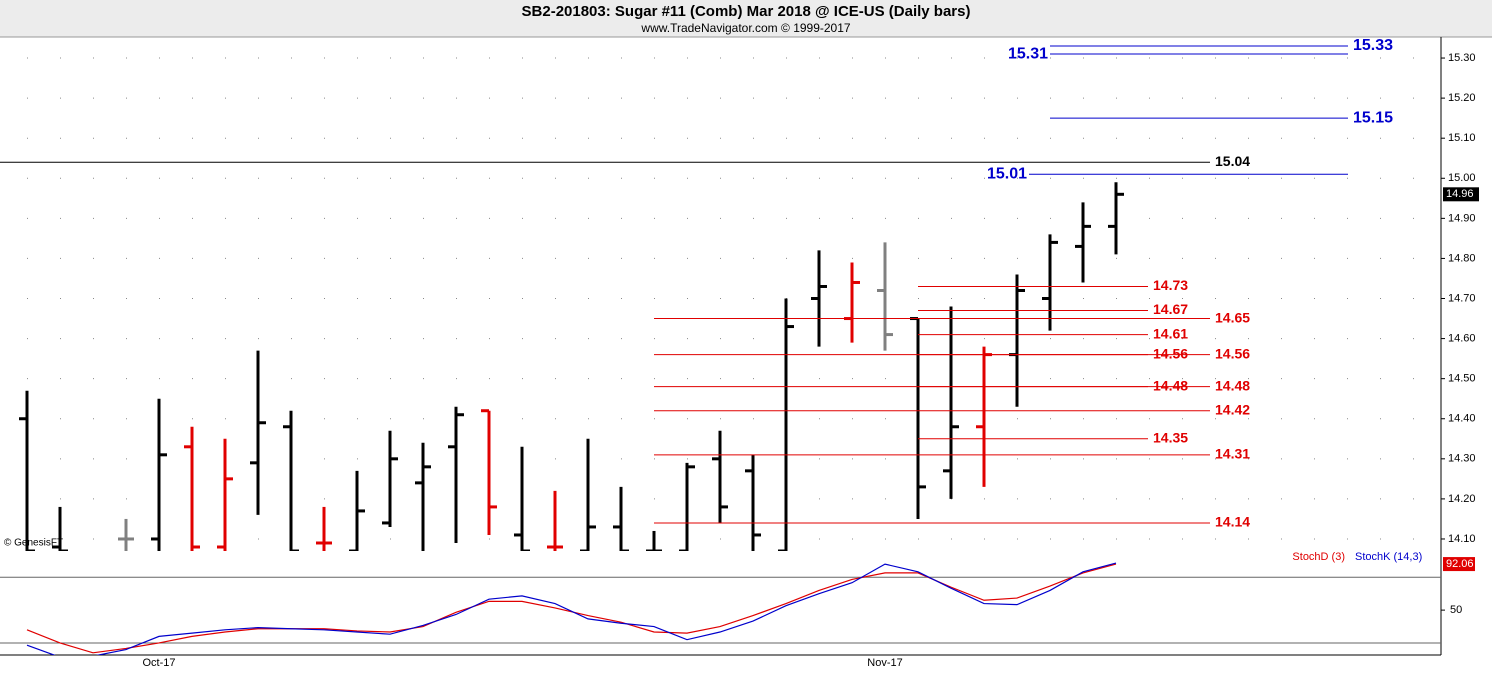 The height and width of the screenshot is (673, 1492). I want to click on legend-entry: StochD (3), so click(1318, 557).